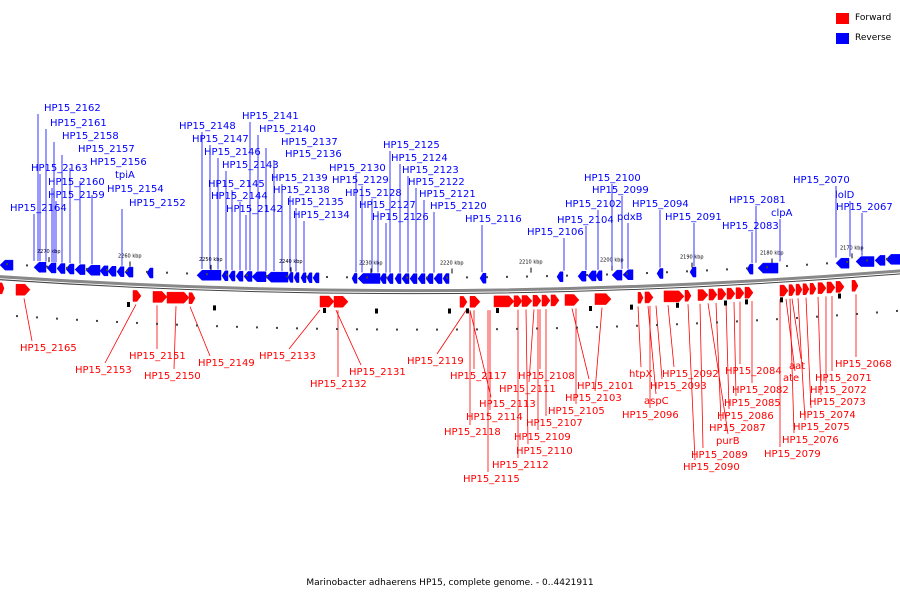  What do you see at coordinates (873, 38) in the screenshot?
I see `legend-reverse-label: Reverse` at bounding box center [873, 38].